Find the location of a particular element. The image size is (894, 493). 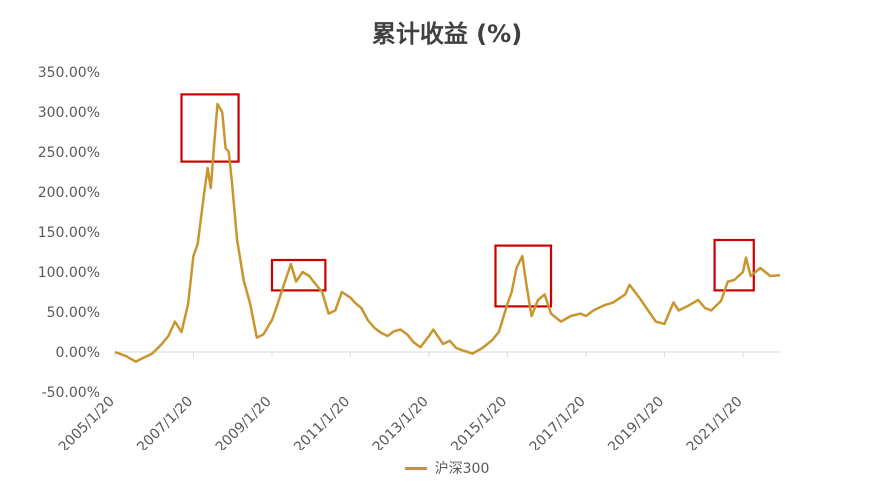

x-tick-label: 2015/1/20 is located at coordinates (479, 422).